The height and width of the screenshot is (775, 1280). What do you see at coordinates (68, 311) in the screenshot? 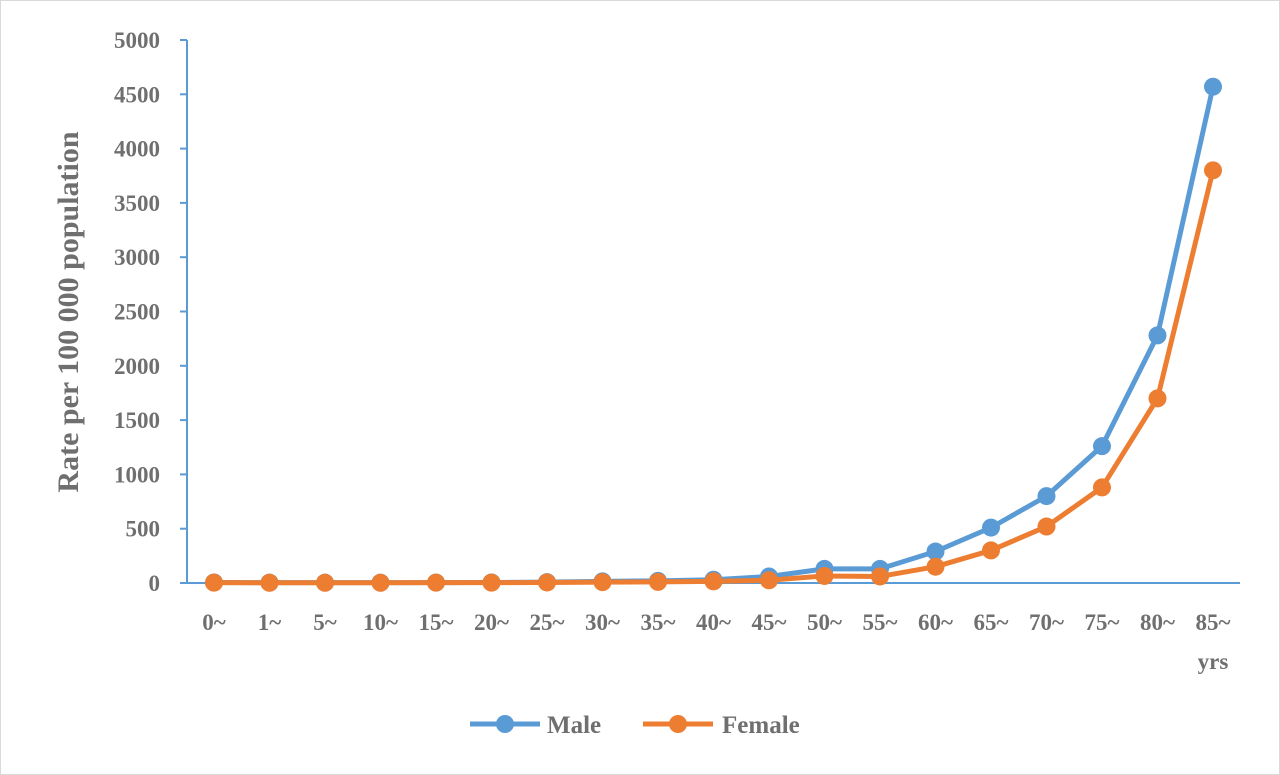
I see `y-axis-title: Rate per 100 000 population` at bounding box center [68, 311].